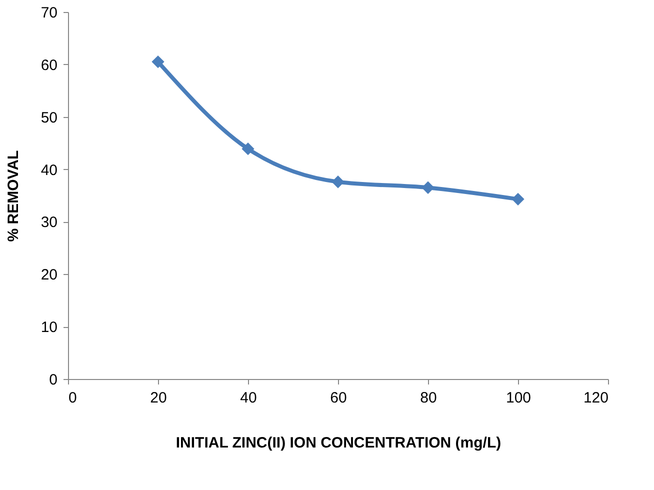 Image resolution: width=654 pixels, height=490 pixels. Describe the element at coordinates (49, 327) in the screenshot. I see `y-tick-label: 10` at that location.